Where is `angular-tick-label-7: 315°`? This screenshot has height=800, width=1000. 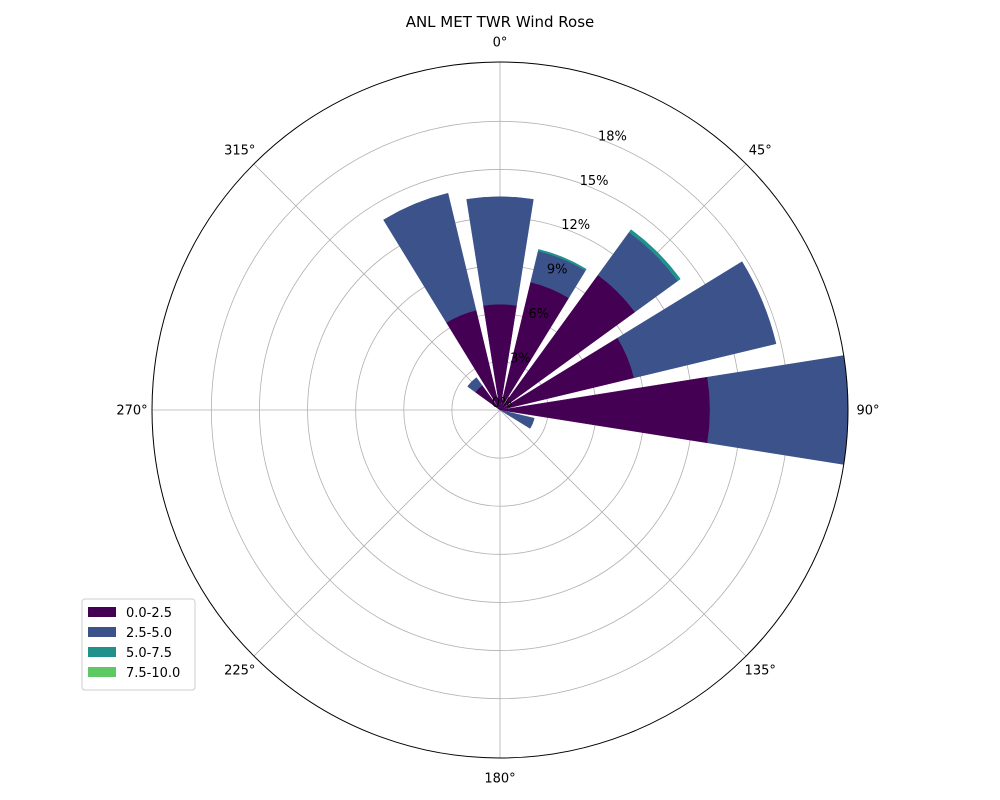 angular-tick-label-7: 315° is located at coordinates (239, 150).